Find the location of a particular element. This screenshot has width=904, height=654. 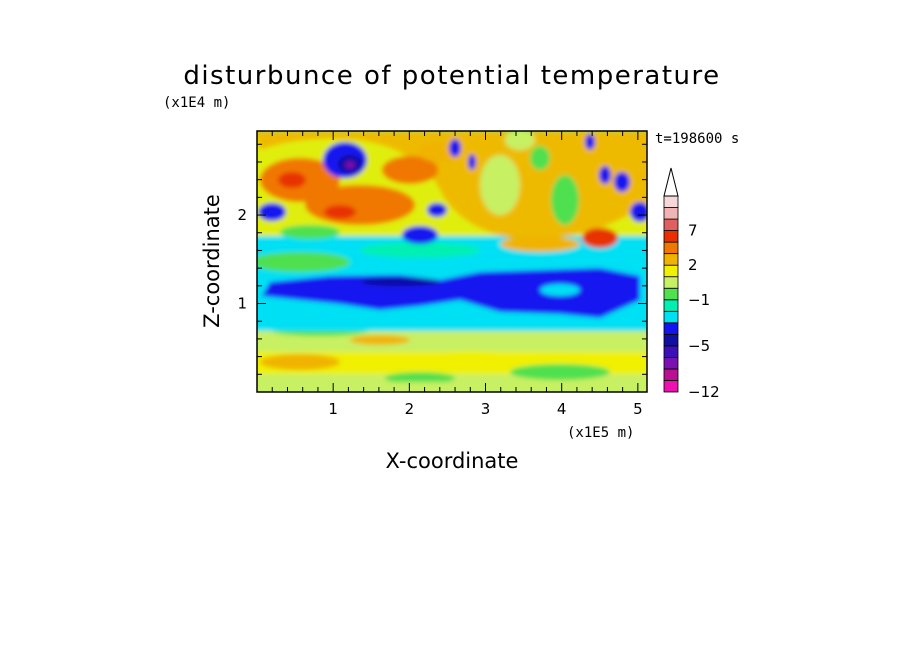

colorbar-label: −12 is located at coordinates (704, 392).